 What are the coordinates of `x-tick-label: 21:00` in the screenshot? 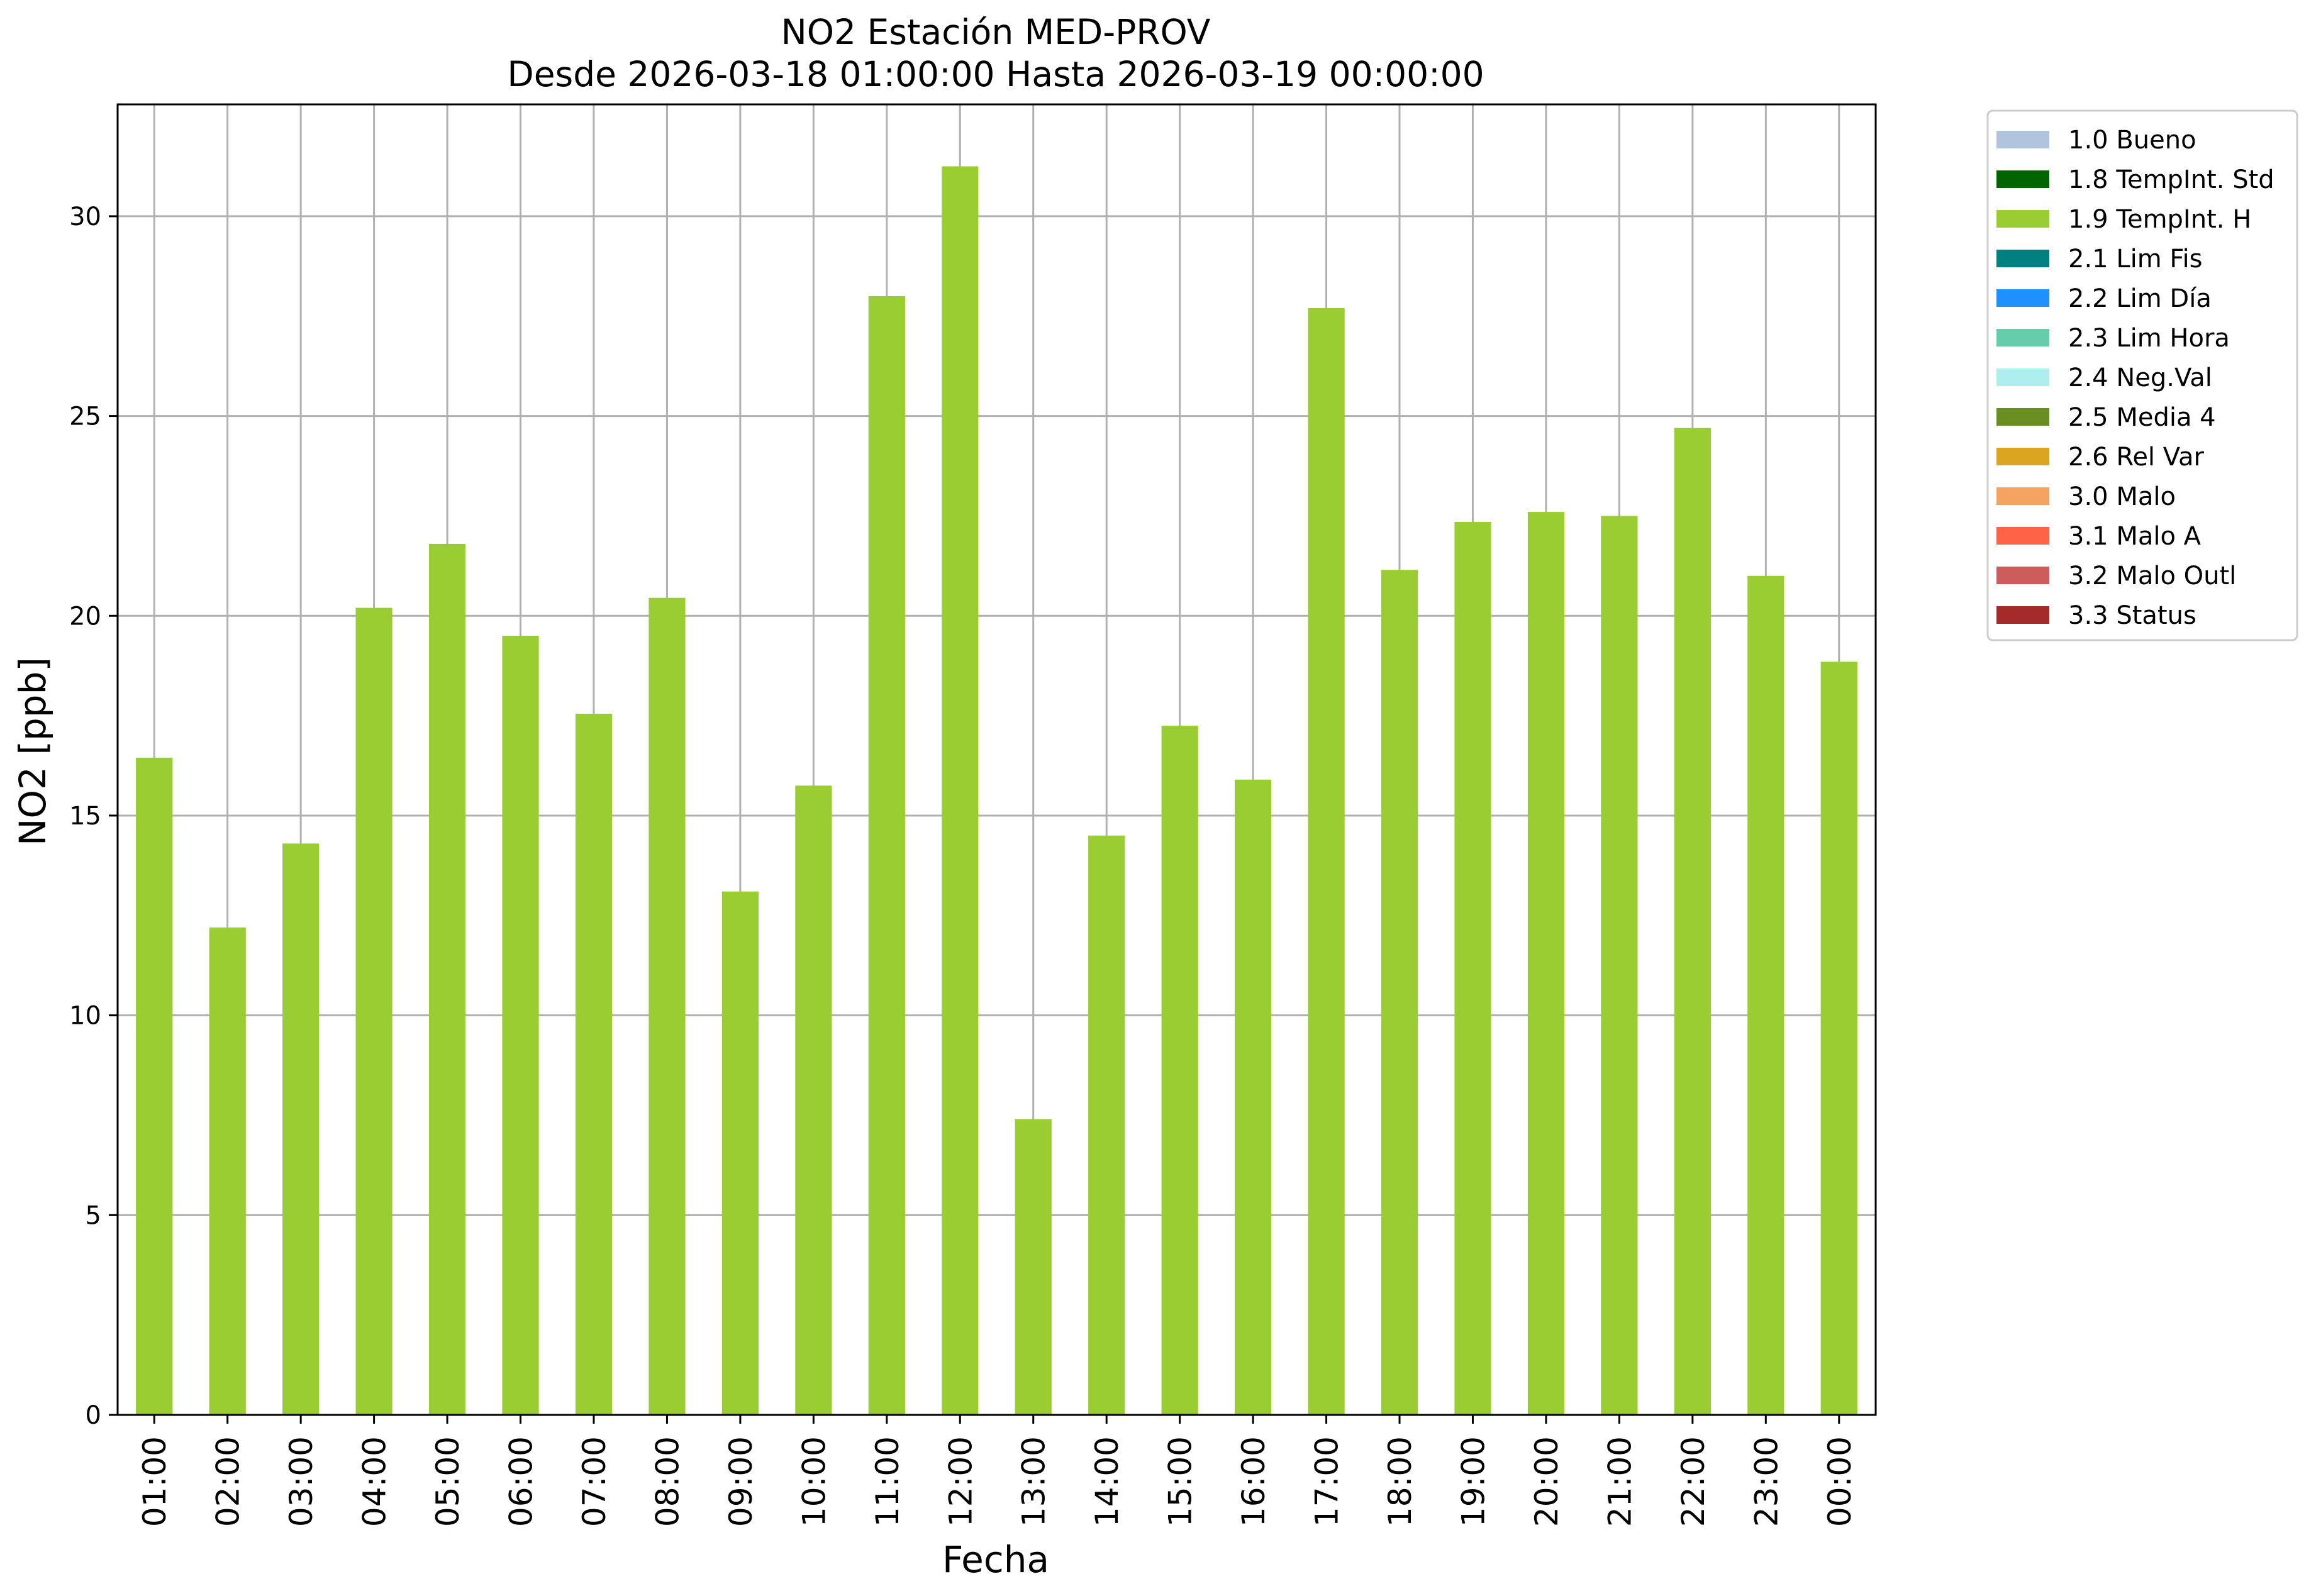 It's located at (1619, 1481).